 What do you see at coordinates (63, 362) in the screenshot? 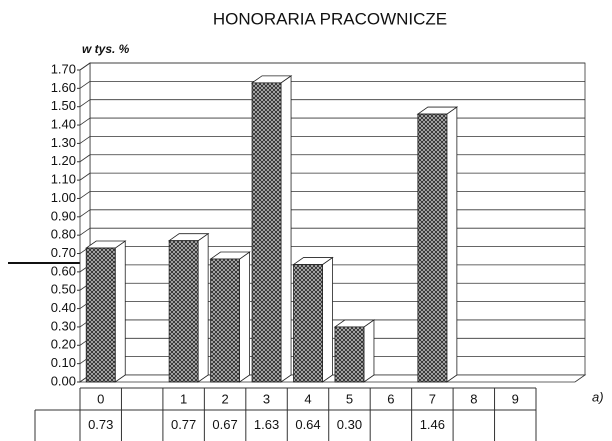
I see `y-tick-label: 0.10` at bounding box center [63, 362].